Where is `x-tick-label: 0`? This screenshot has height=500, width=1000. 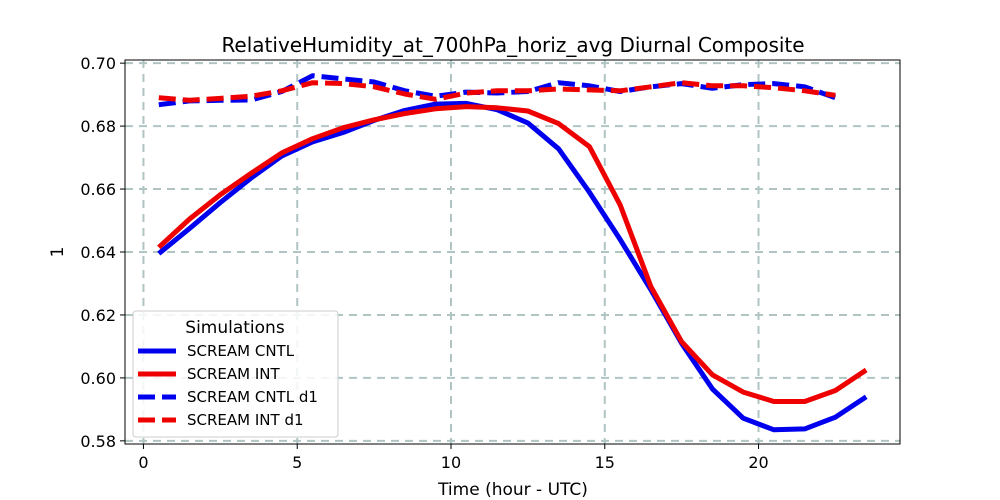 x-tick-label: 0 is located at coordinates (143, 462).